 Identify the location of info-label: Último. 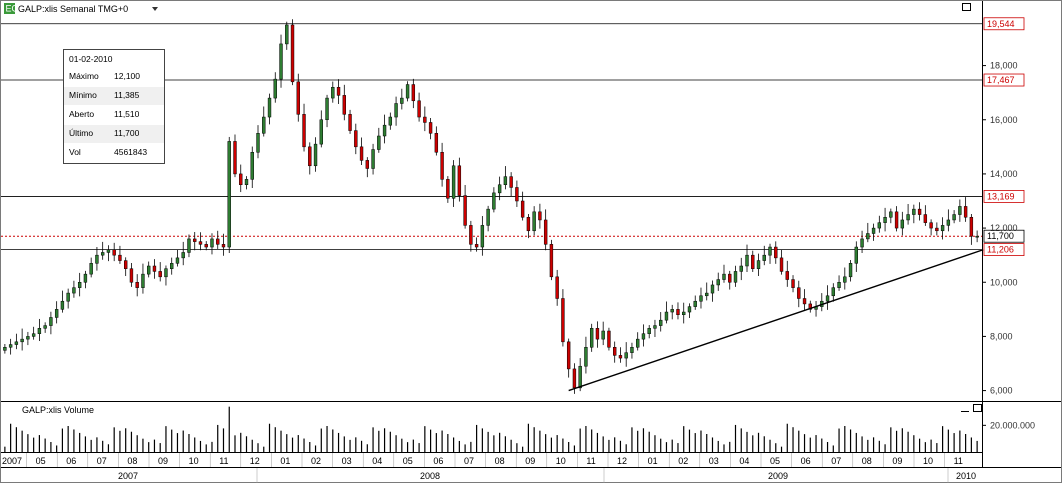
(81, 133).